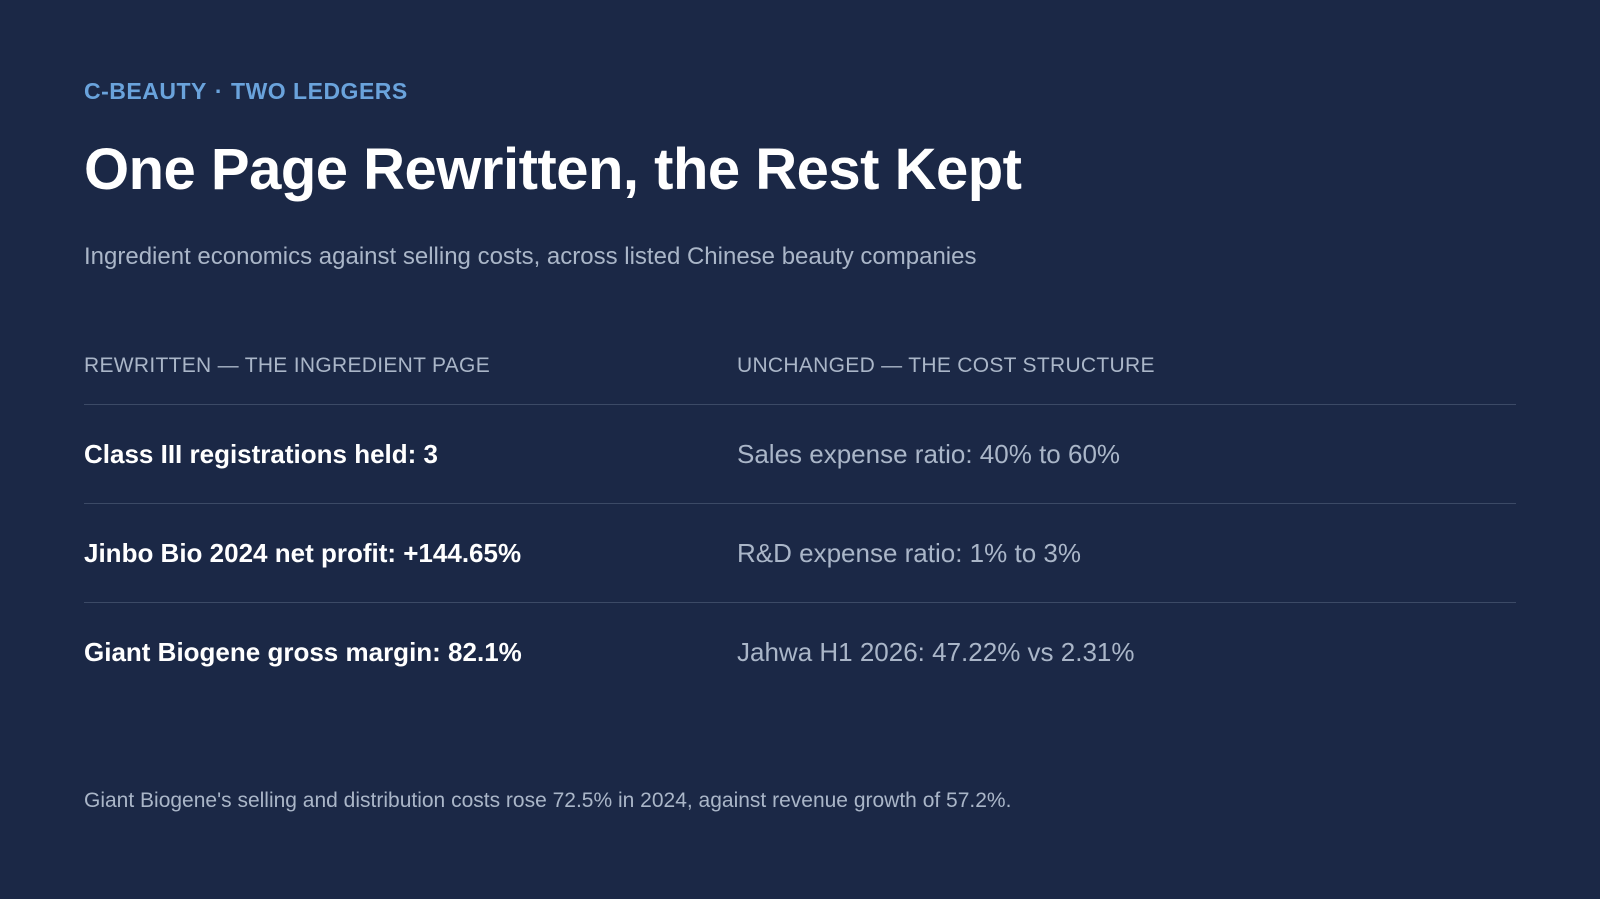 The width and height of the screenshot is (1600, 899). What do you see at coordinates (946, 365) in the screenshot?
I see `column-header-unchanged: UNCHANGED — THE COST STRUCTURE` at bounding box center [946, 365].